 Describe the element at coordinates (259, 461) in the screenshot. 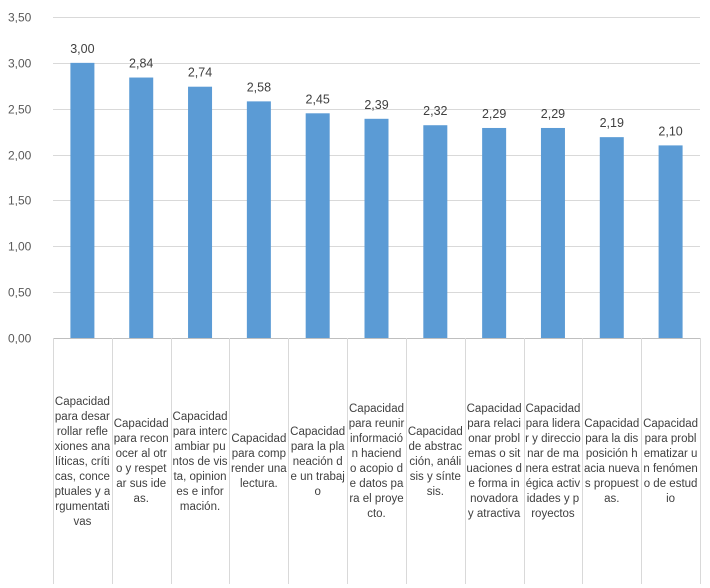

I see `x-category-label: Capacidad para comprender una lectura.` at that location.